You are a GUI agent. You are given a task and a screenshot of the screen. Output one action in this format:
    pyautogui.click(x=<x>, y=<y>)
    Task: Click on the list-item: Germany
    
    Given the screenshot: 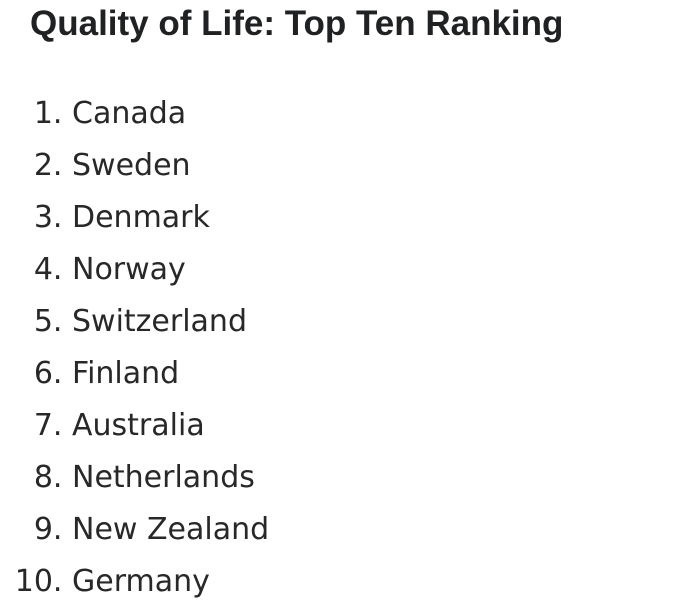 What is the action you would take?
    pyautogui.click(x=374, y=581)
    